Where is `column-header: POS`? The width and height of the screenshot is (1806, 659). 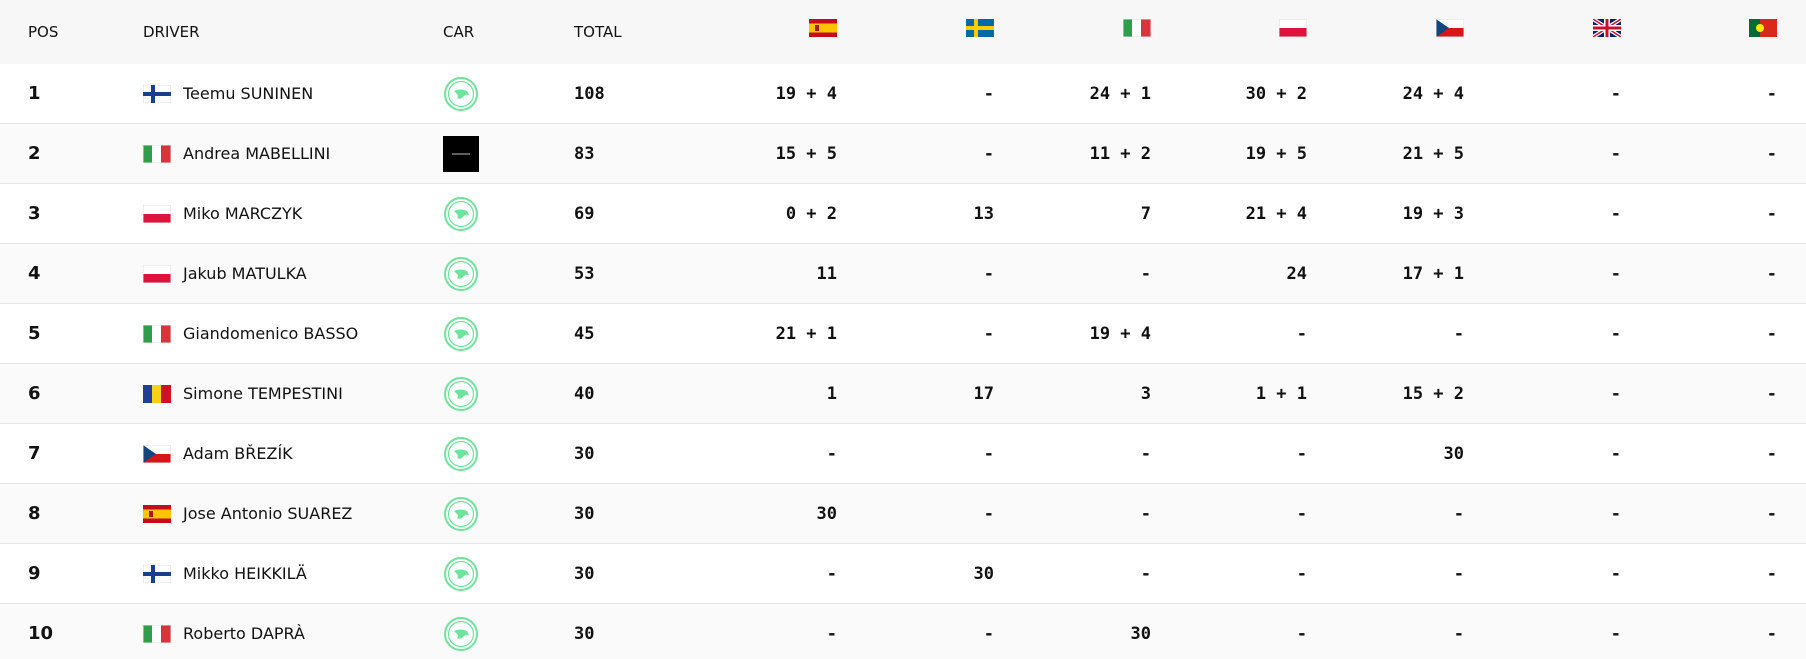 column-header: POS is located at coordinates (43, 32).